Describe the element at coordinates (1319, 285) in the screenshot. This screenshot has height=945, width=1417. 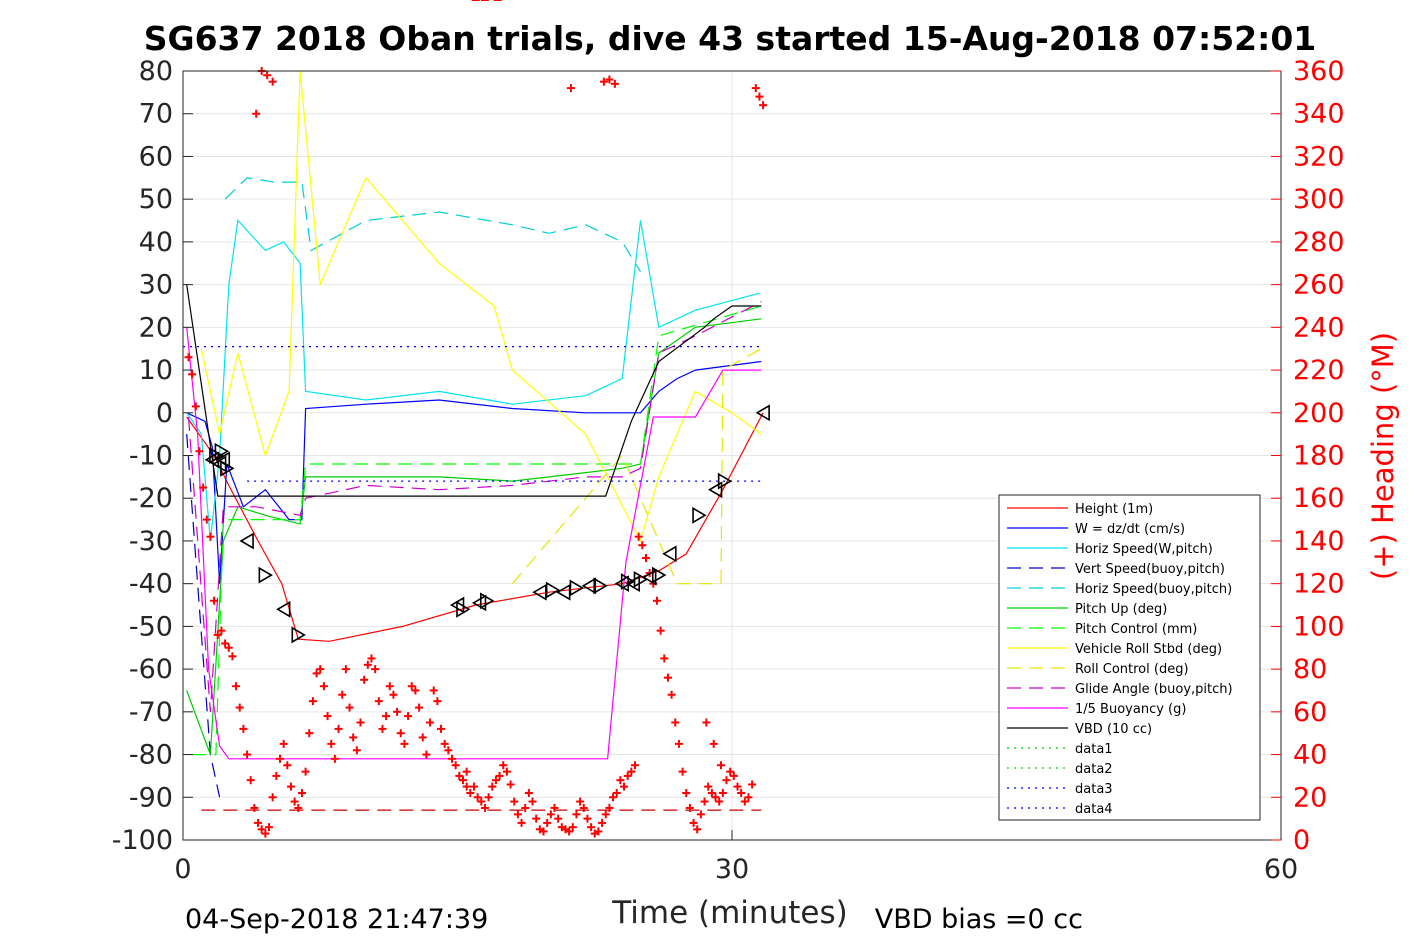
I see `right-tick-label: 260` at that location.